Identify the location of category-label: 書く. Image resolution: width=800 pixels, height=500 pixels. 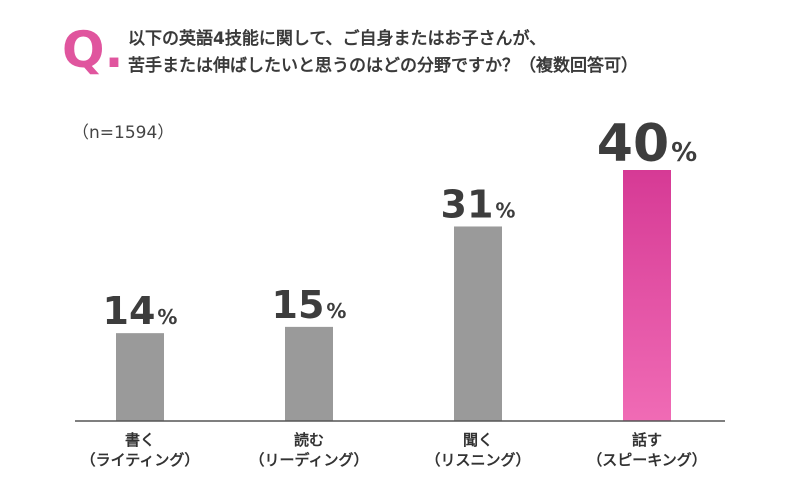
(140, 440).